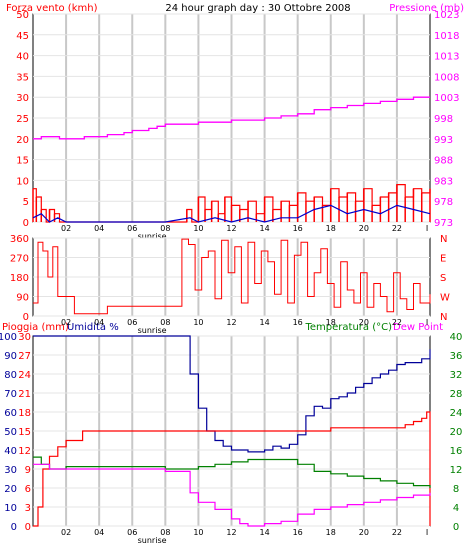 Image resolution: width=467 pixels, height=556 pixels. Describe the element at coordinates (22, 36) in the screenshot. I see `wind-y-tick-label: 45` at that location.